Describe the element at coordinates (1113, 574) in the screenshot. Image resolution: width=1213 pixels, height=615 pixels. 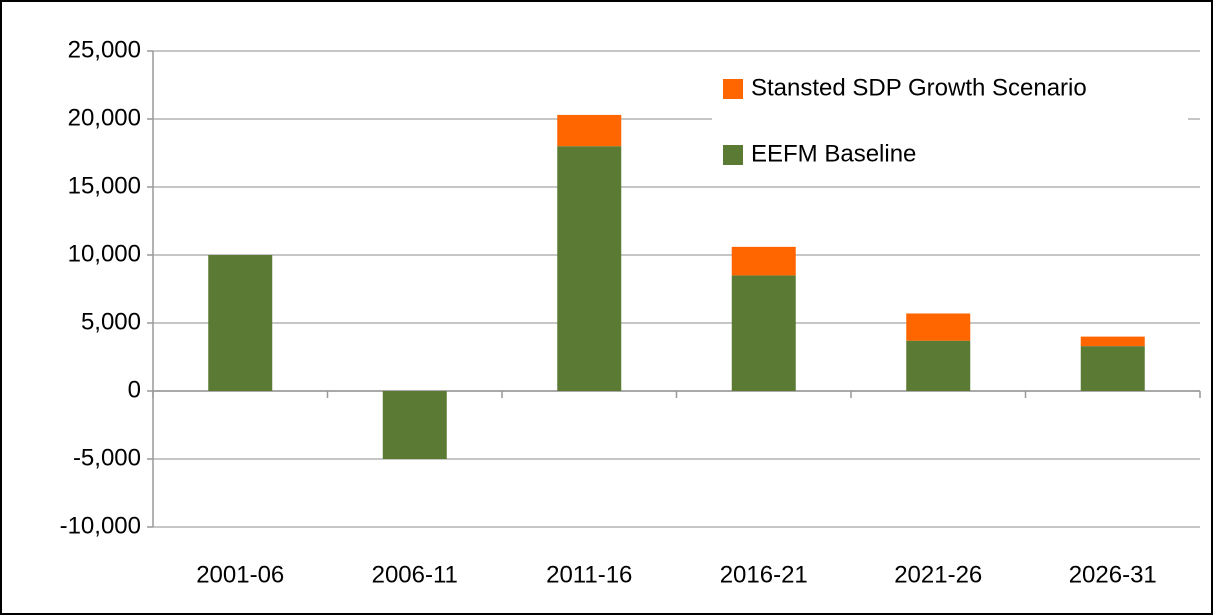
I see `x-tick-label: 2026-31` at that location.